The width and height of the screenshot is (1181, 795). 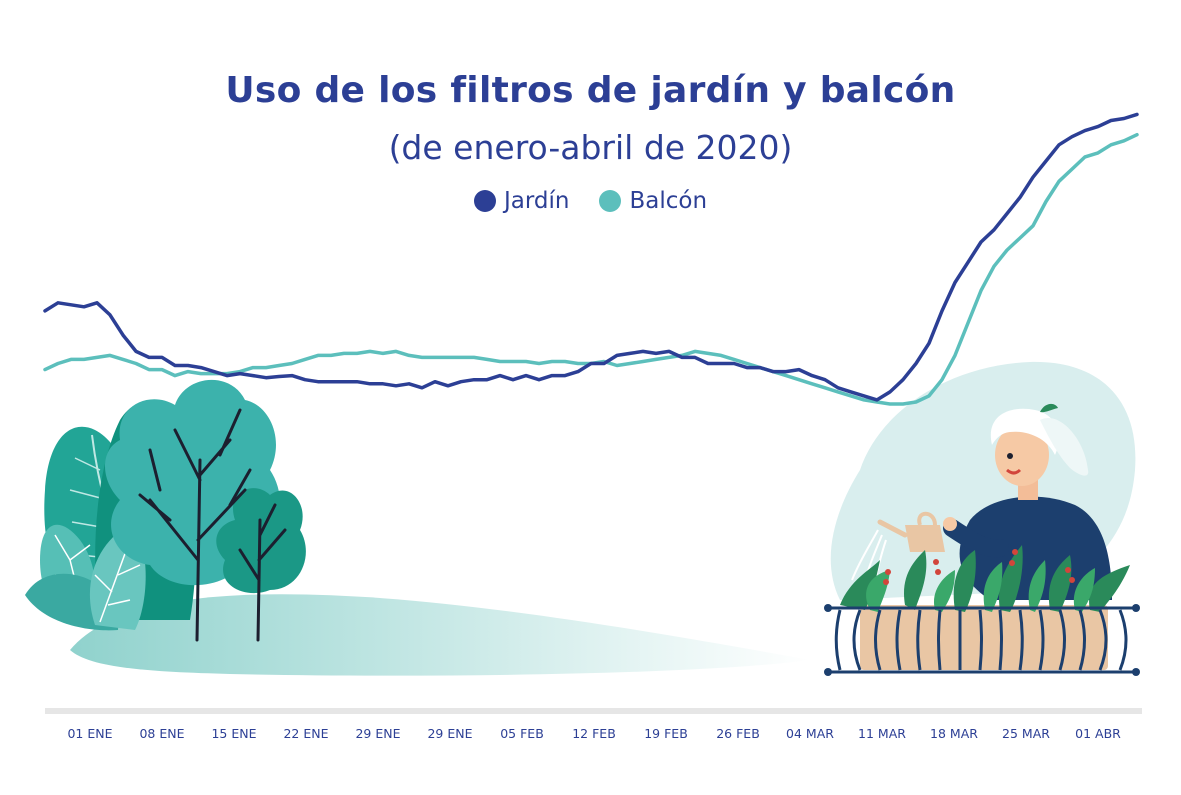 What do you see at coordinates (882, 733) in the screenshot?
I see `x-tick-label: 11 MAR` at bounding box center [882, 733].